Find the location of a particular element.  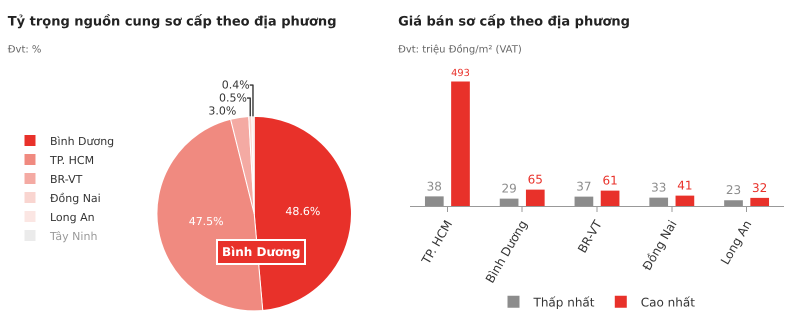

legend-label: Thấp nhất is located at coordinates (563, 302).